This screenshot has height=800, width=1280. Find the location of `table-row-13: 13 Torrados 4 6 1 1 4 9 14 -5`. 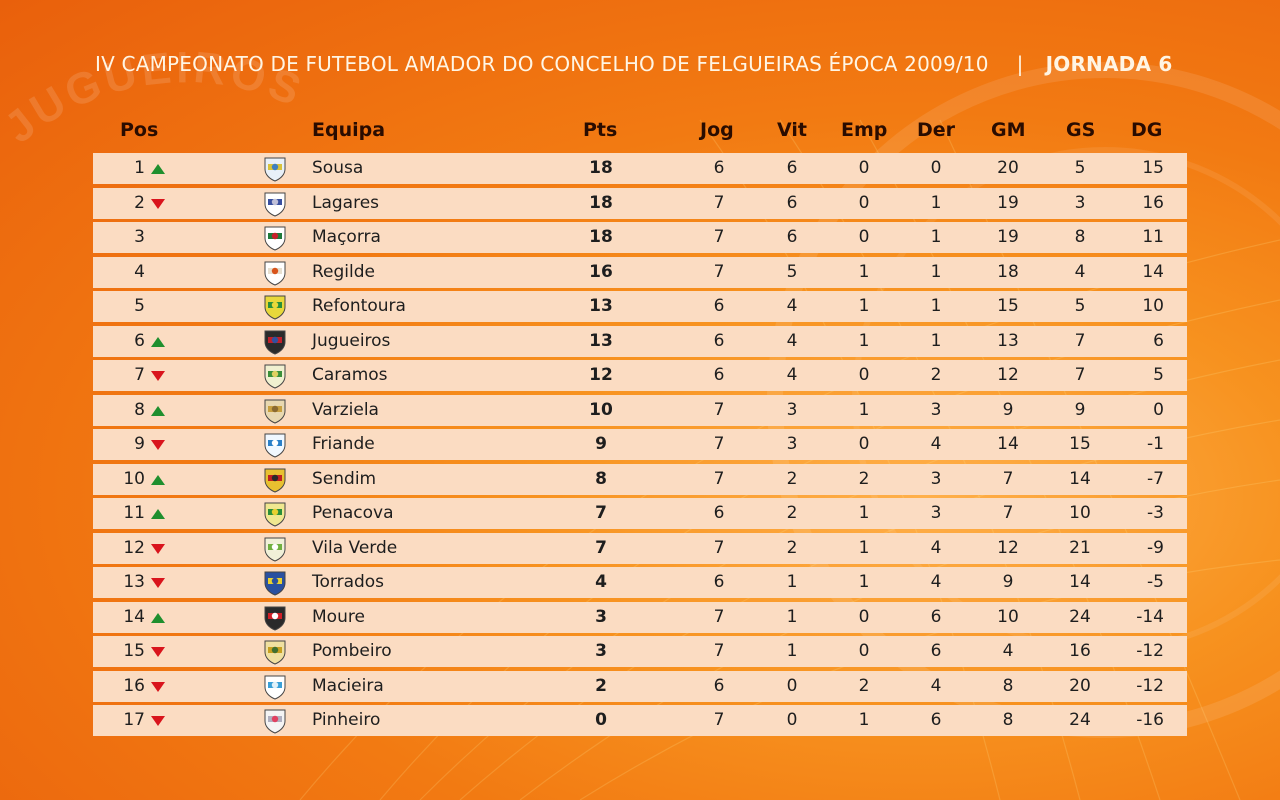

table-row-13: 13 Torrados 4 6 1 1 4 9 14 -5 is located at coordinates (640, 582).